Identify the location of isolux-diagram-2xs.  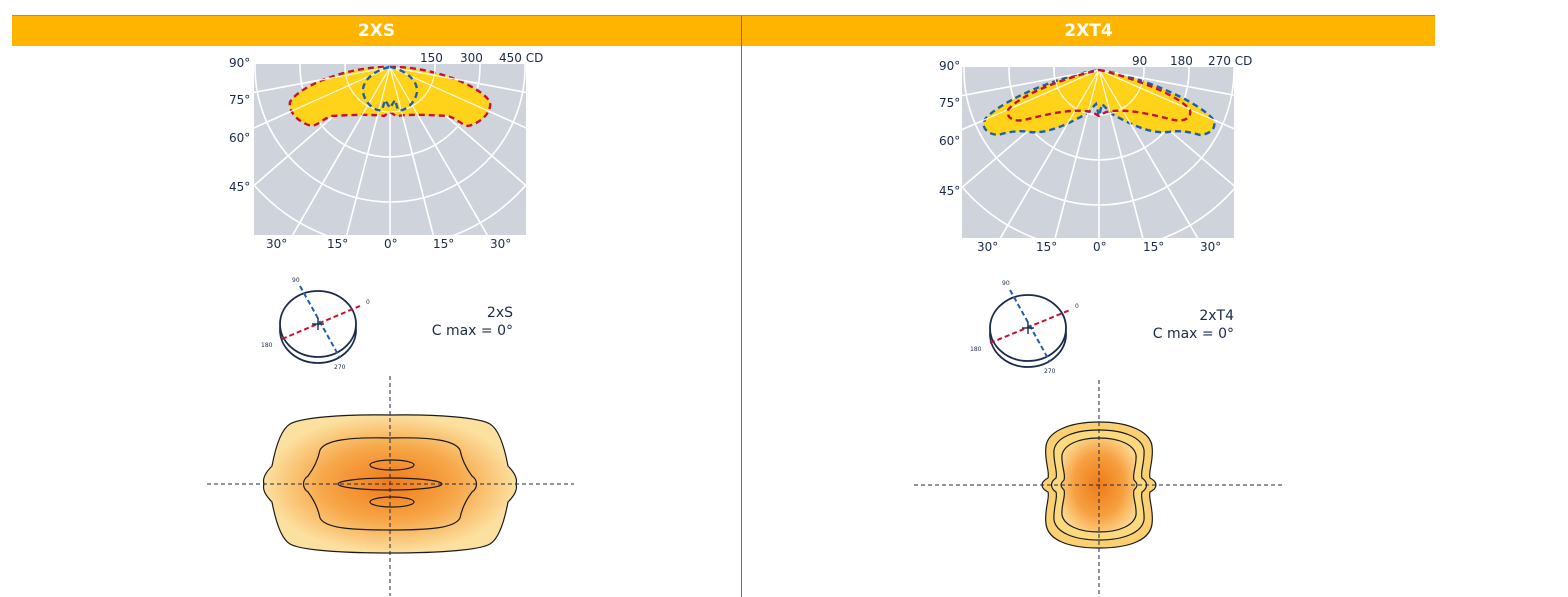
(390, 486).